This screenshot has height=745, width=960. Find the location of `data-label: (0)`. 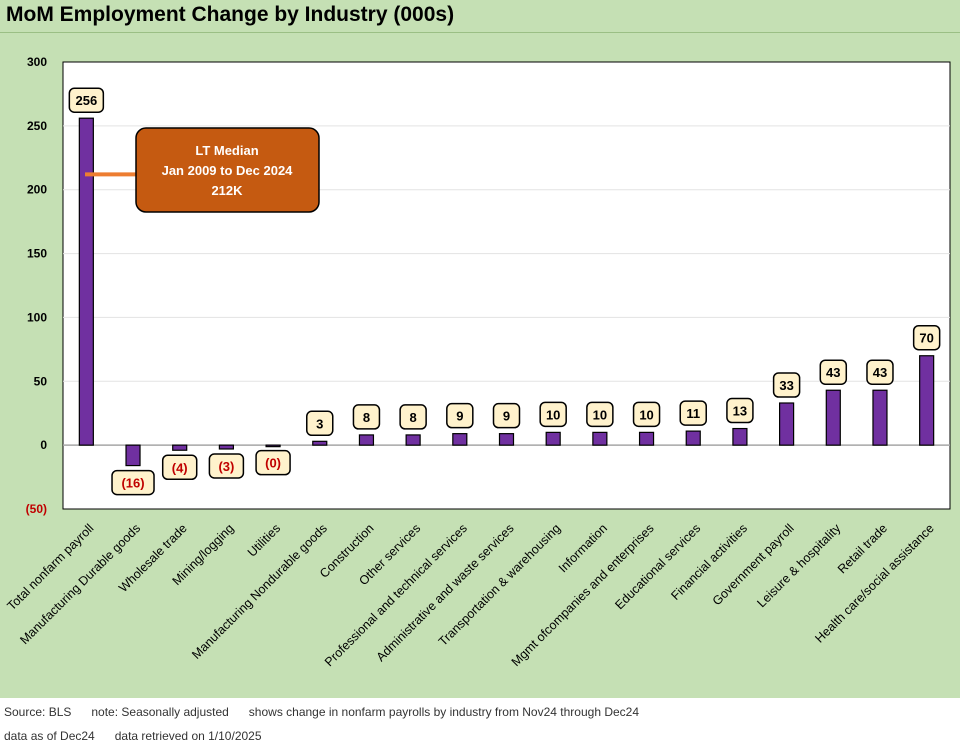

data-label: (0) is located at coordinates (273, 463).